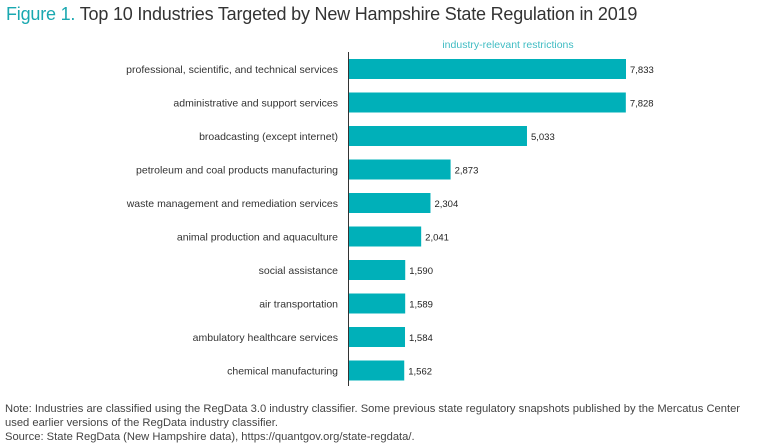 The height and width of the screenshot is (445, 768). What do you see at coordinates (642, 70) in the screenshot?
I see `value-label: 7,833` at bounding box center [642, 70].